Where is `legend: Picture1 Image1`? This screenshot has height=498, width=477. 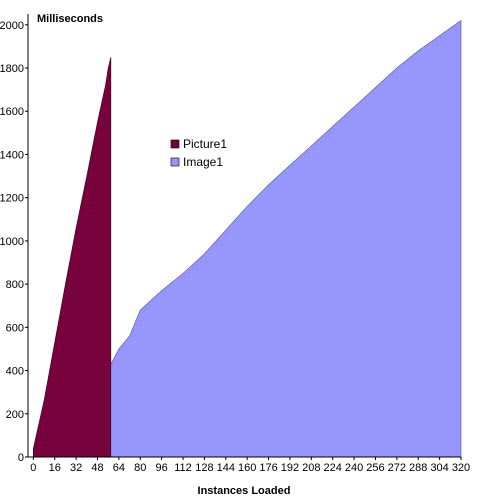
legend: Picture1 Image1 is located at coordinates (200, 154).